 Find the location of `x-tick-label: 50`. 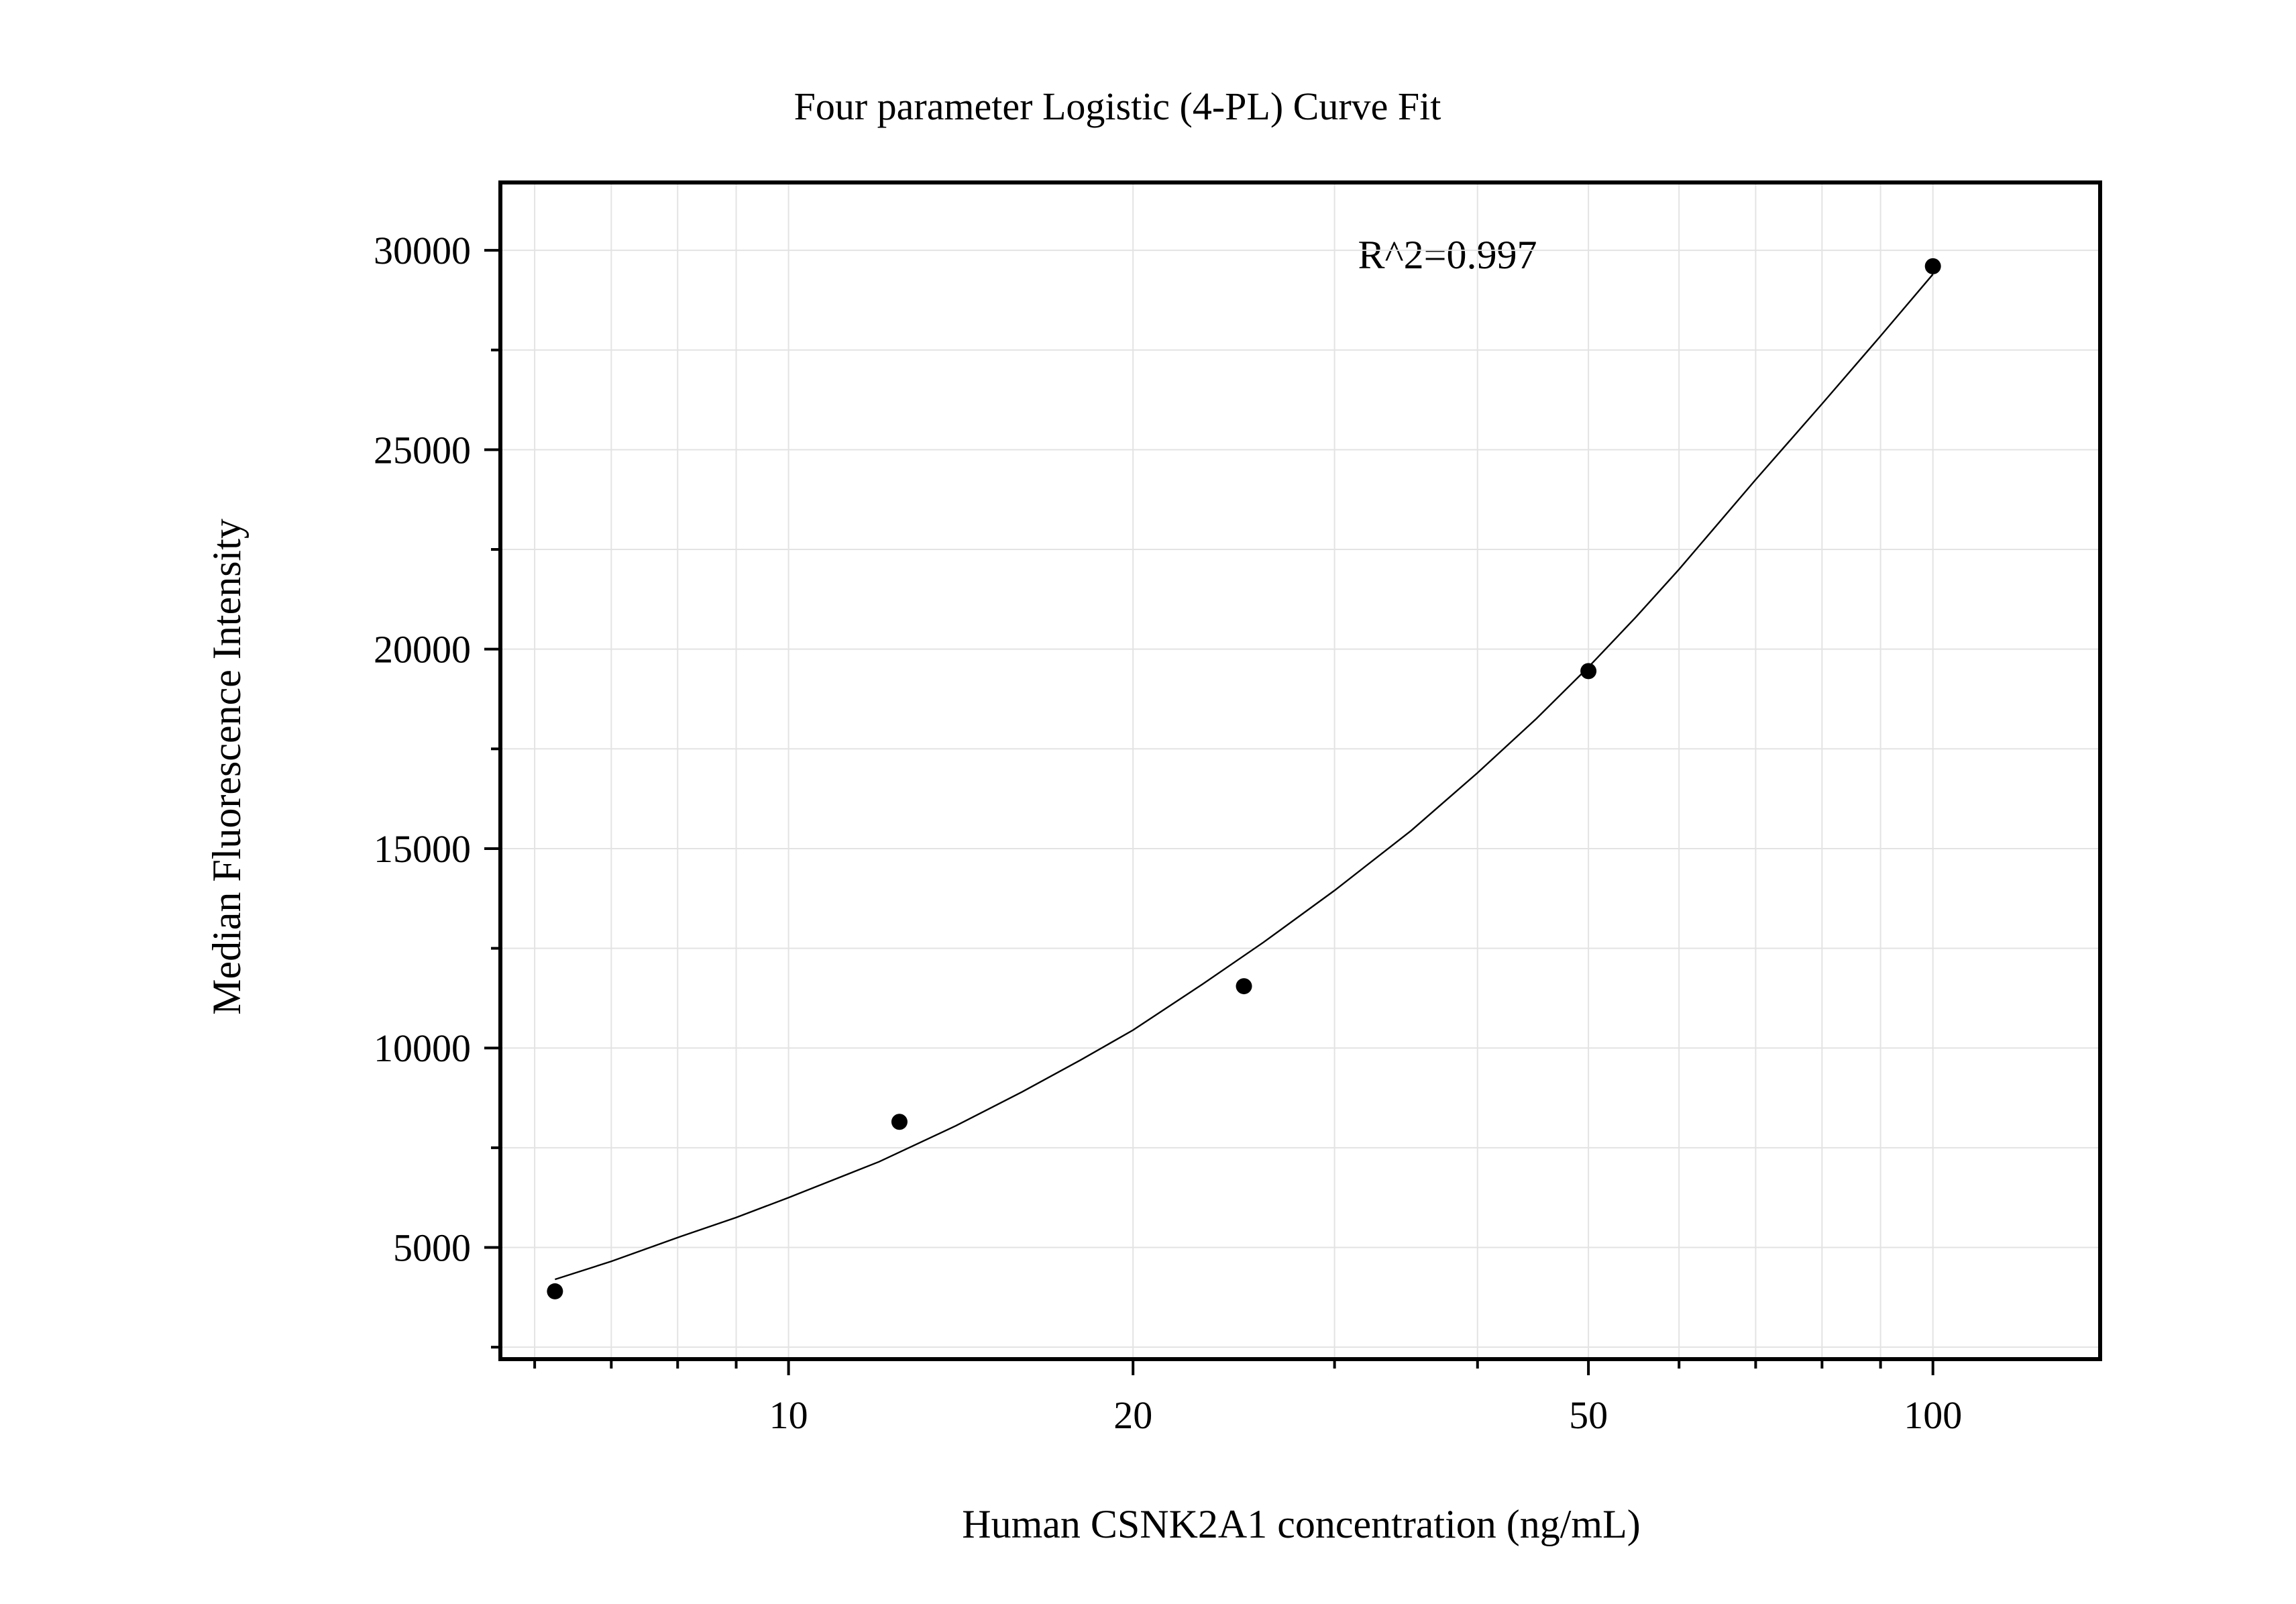

x-tick-label: 50 is located at coordinates (1589, 1415).